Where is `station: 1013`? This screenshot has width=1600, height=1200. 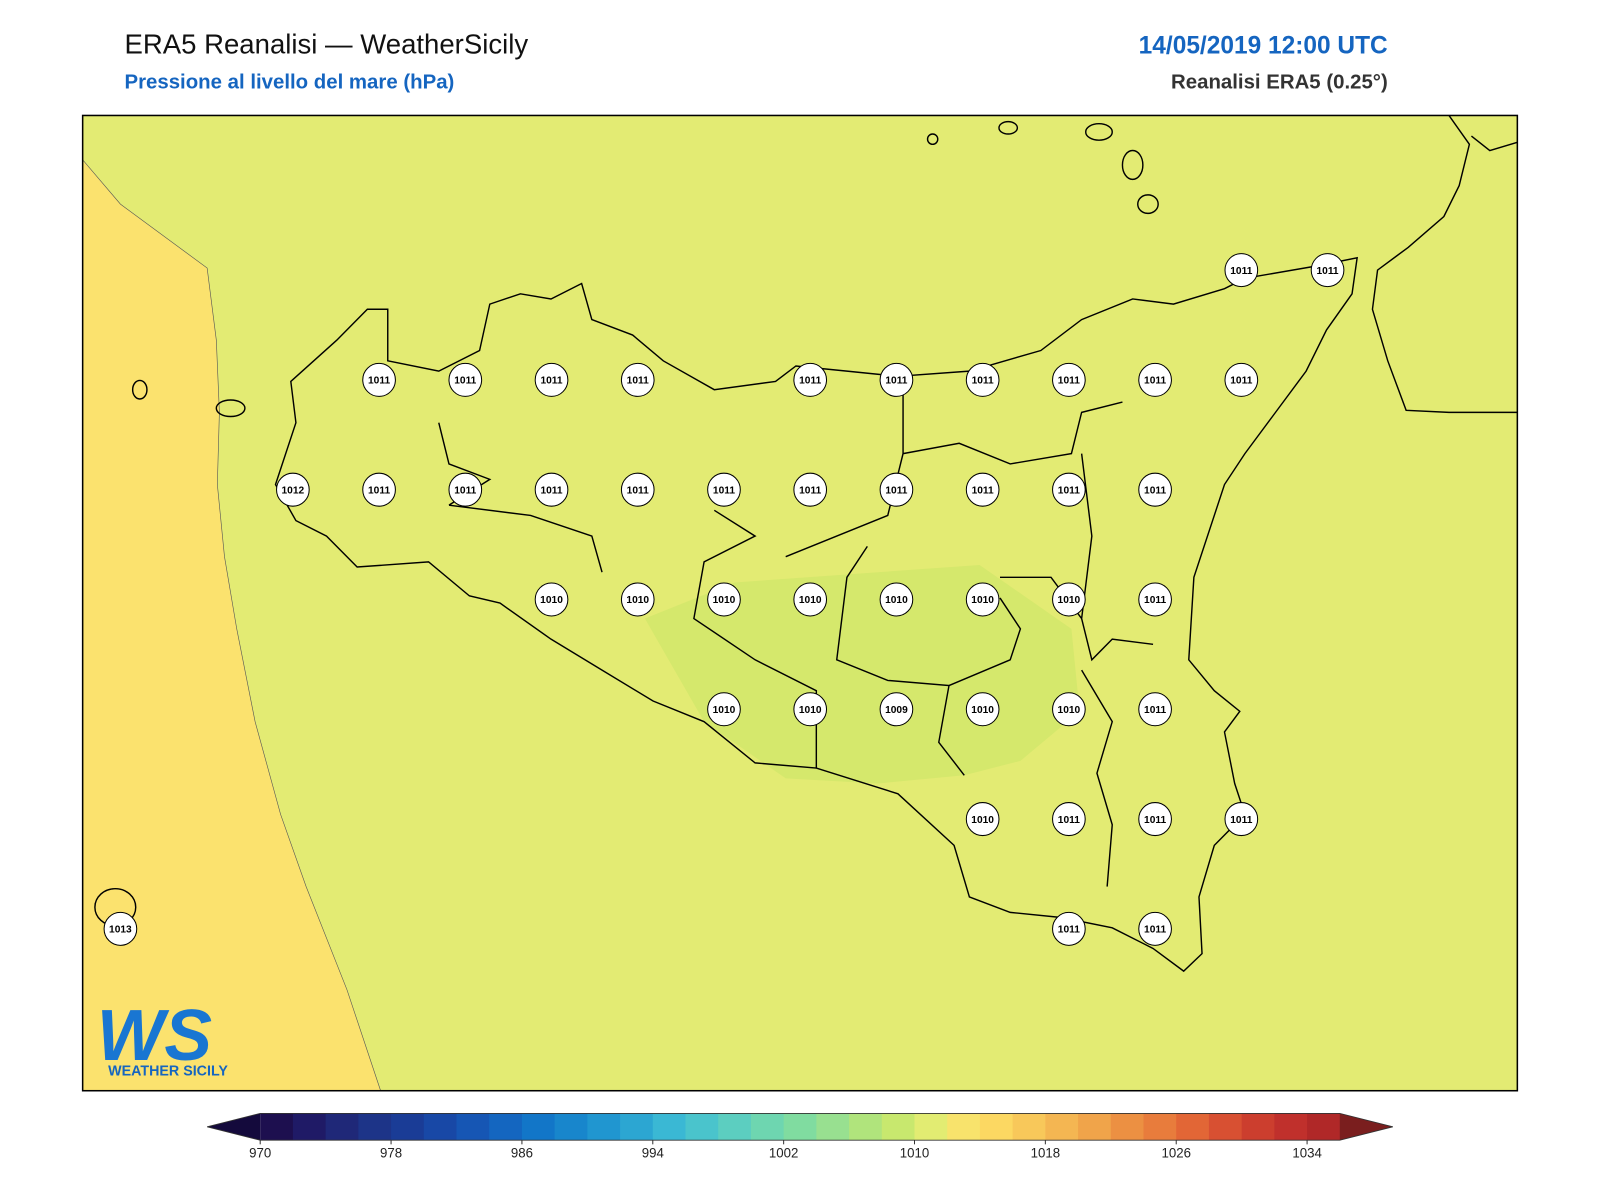 station: 1013 is located at coordinates (120, 928).